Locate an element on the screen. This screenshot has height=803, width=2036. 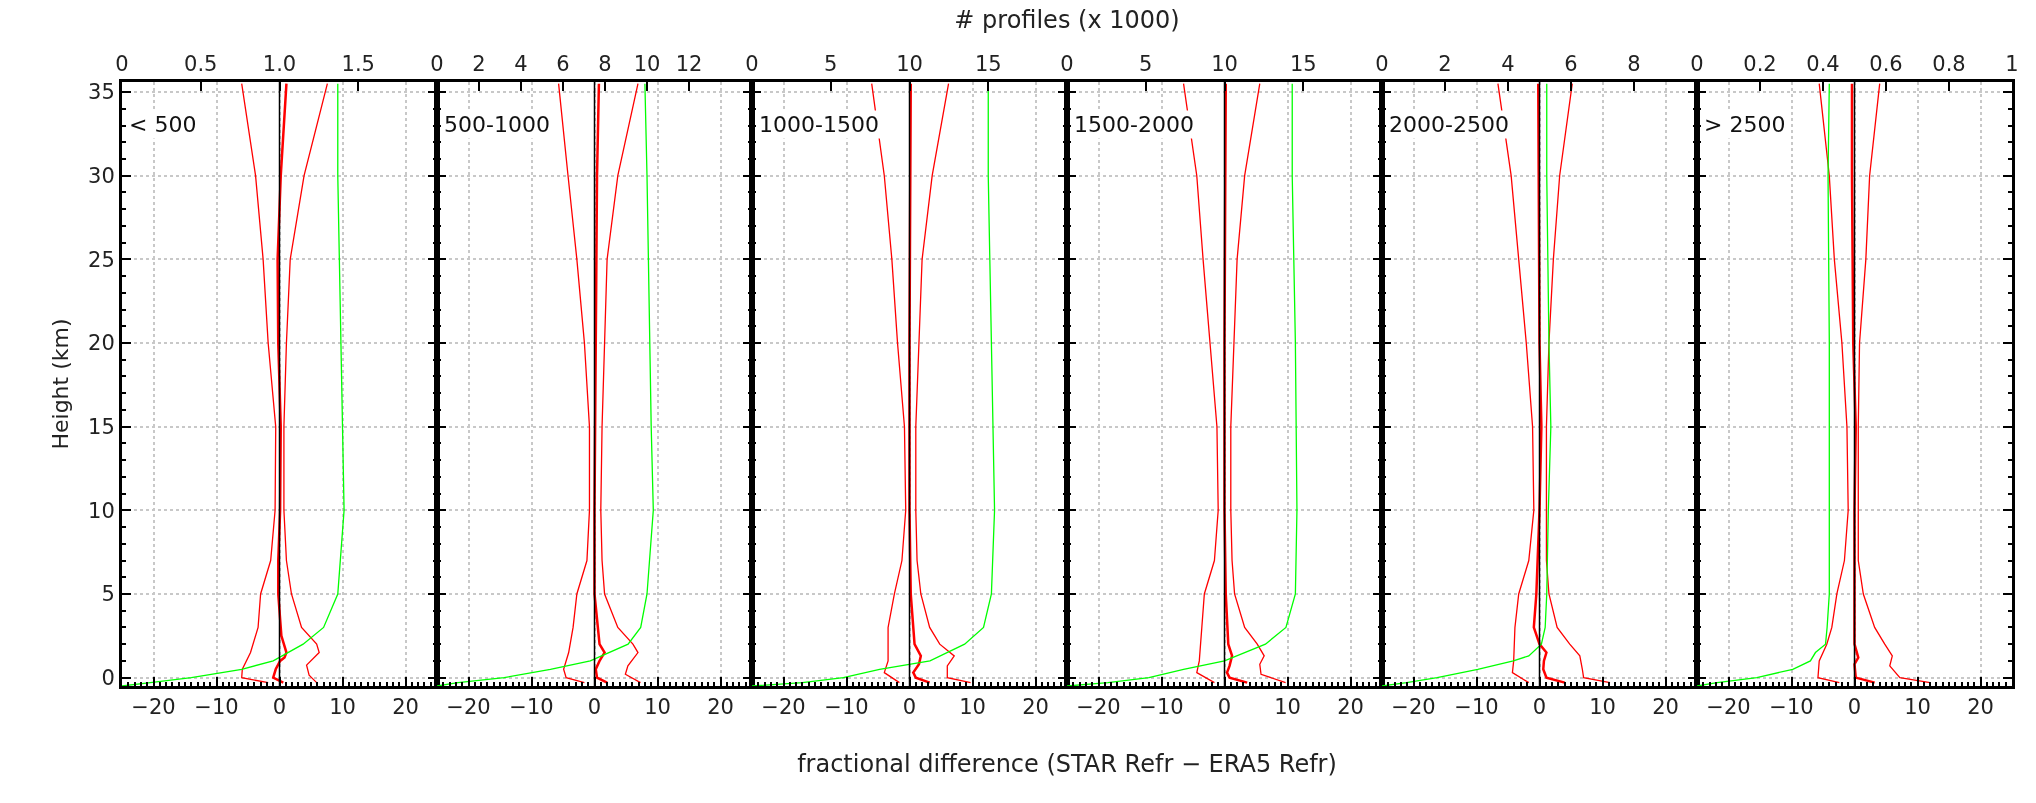
x2-tick-label: 1.5 is located at coordinates (358, 63).